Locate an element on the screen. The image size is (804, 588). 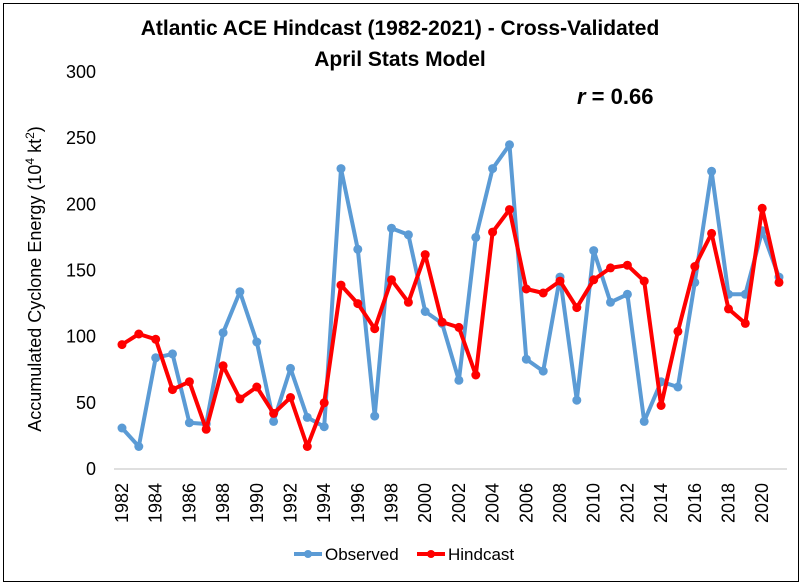
y-tick-label: 150 is located at coordinates (81, 271).